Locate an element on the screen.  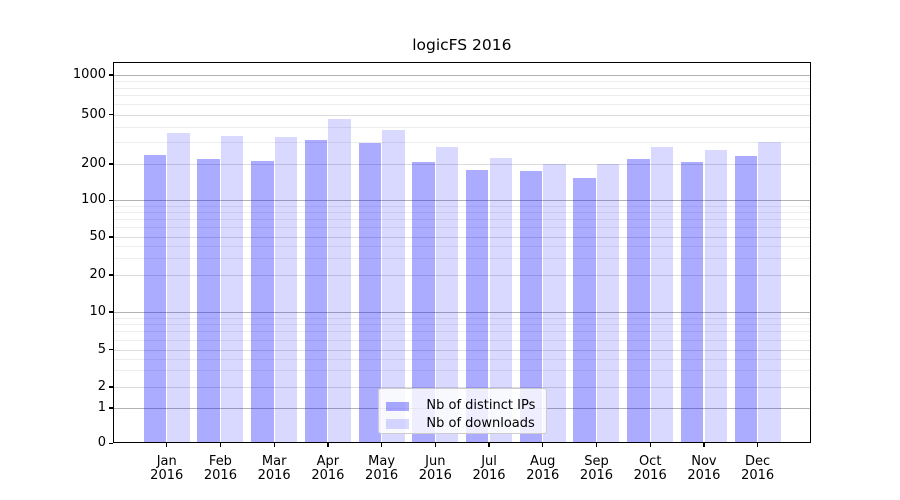
bar-distinct-ips-nov is located at coordinates (692, 302).